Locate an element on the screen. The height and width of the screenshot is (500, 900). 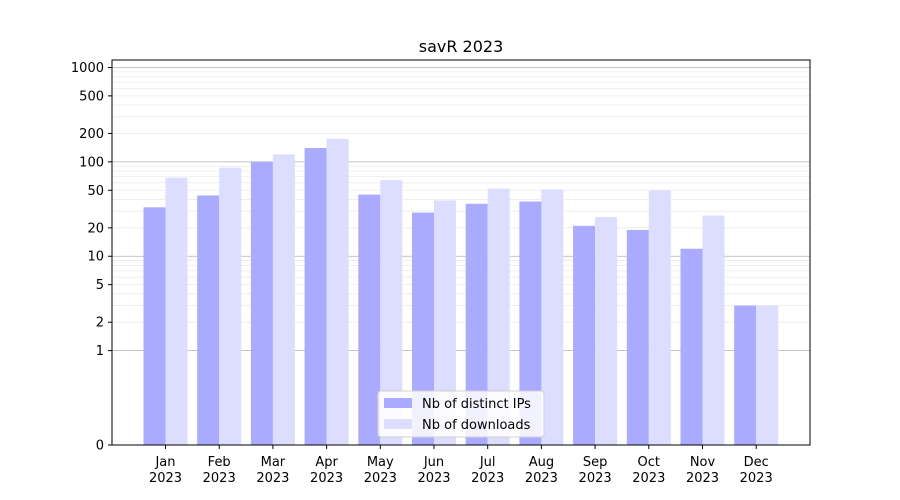
y-tick-label: 2 is located at coordinates (100, 323).